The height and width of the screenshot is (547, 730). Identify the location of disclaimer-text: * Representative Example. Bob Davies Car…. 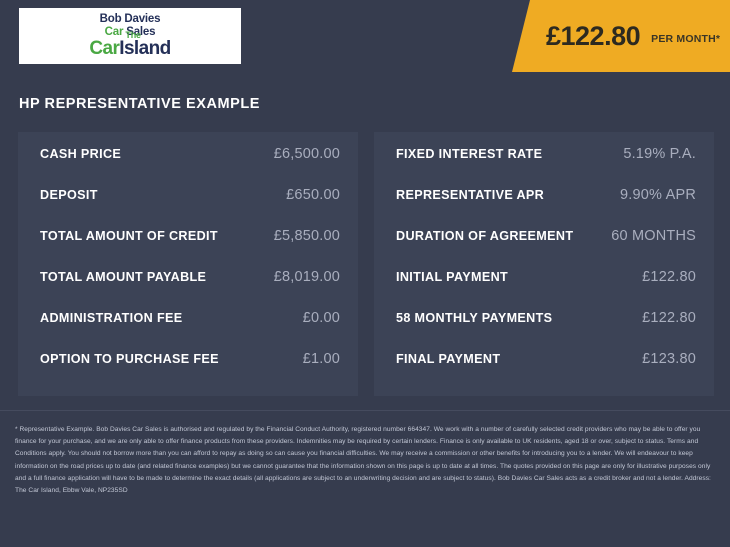
(363, 460).